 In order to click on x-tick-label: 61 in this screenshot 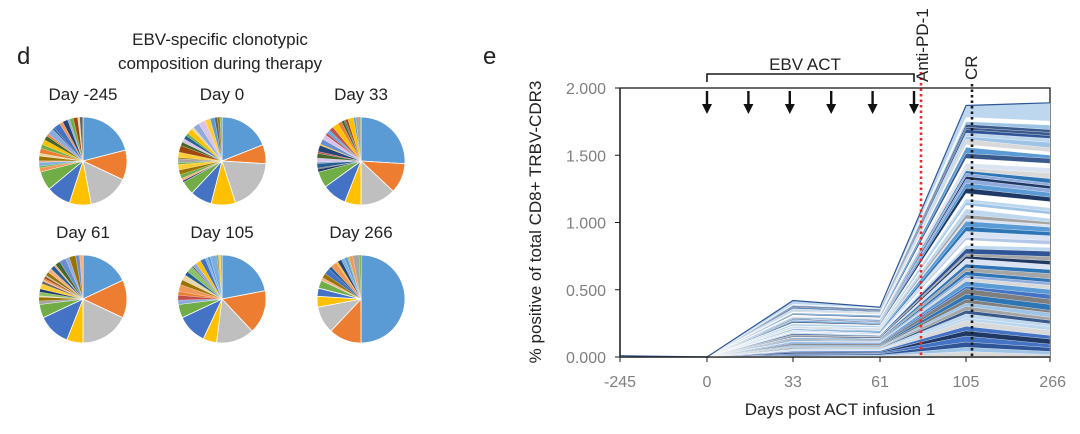, I will do `click(880, 382)`.